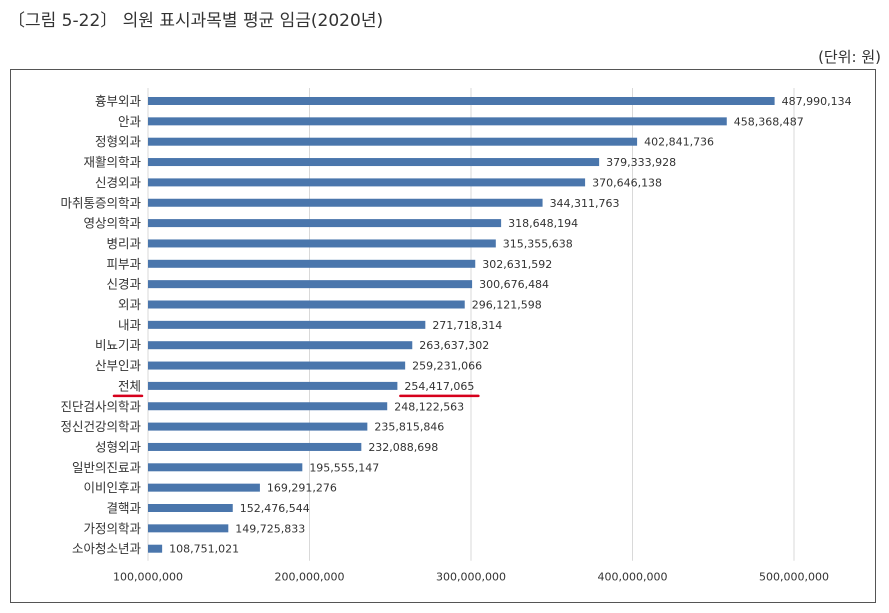  What do you see at coordinates (123, 243) in the screenshot?
I see `category-label: 병리과` at bounding box center [123, 243].